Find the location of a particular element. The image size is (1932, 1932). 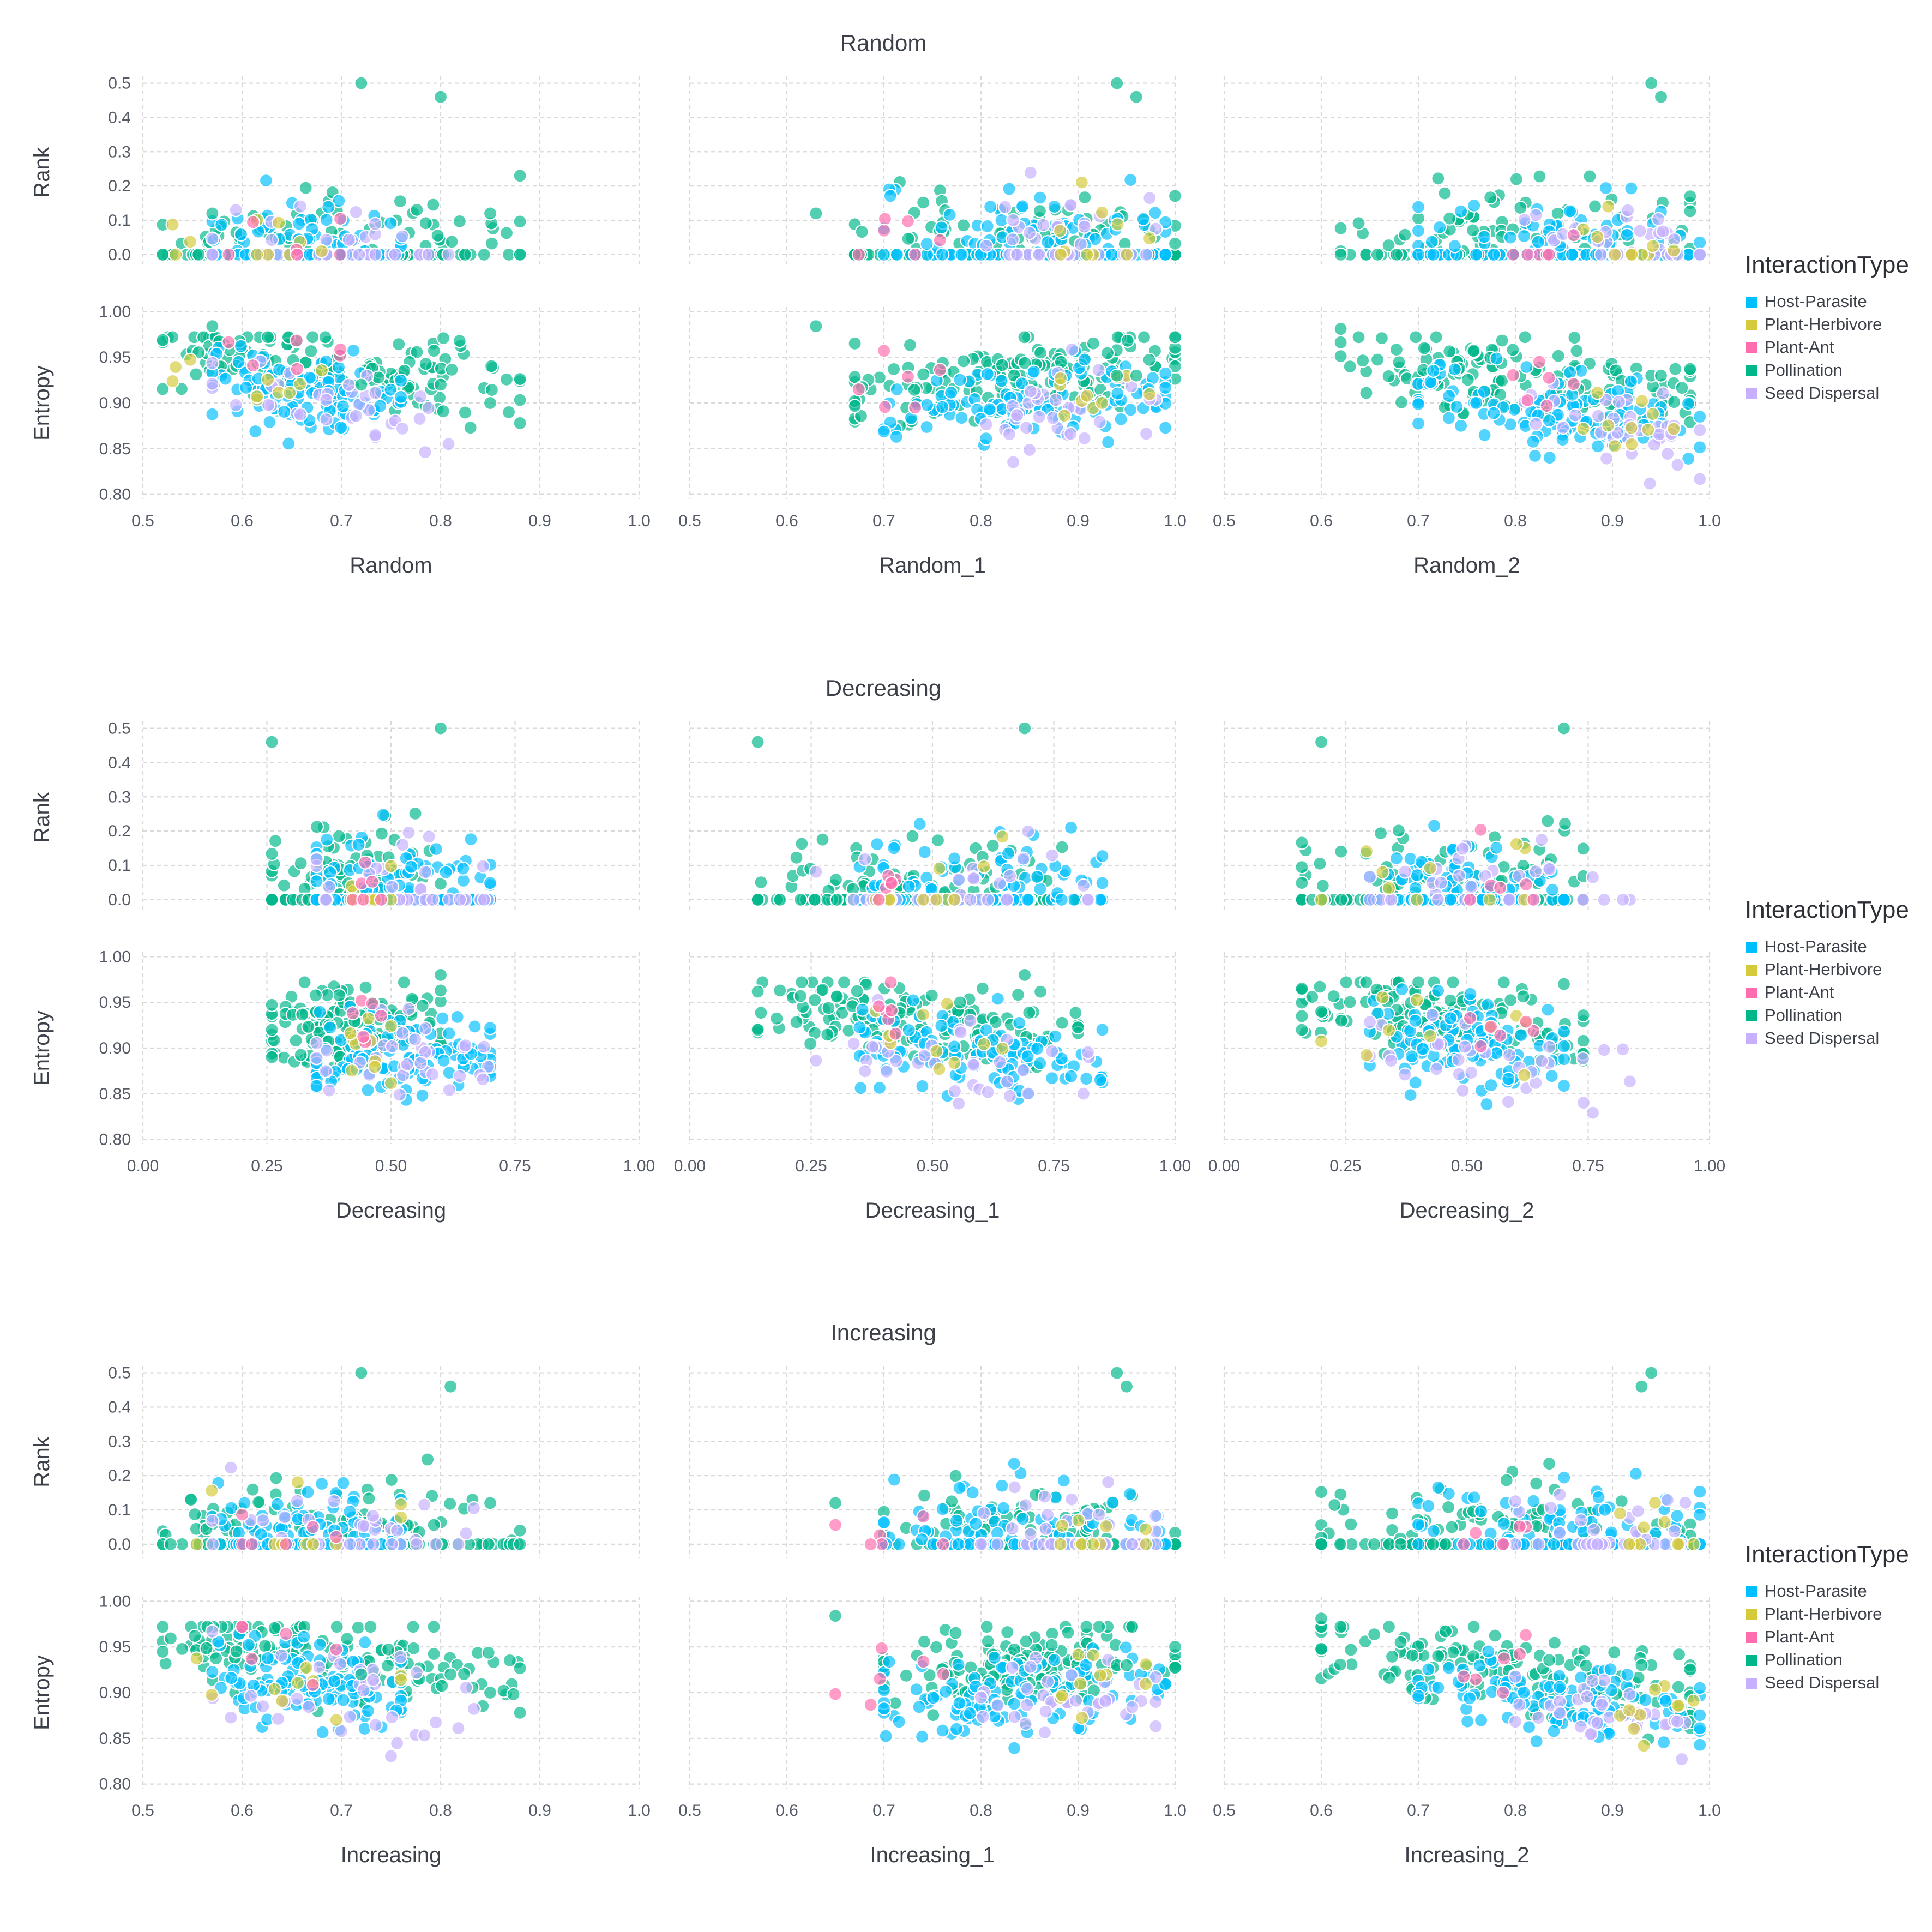

x-tick-label: 0.7 is located at coordinates (883, 1811).